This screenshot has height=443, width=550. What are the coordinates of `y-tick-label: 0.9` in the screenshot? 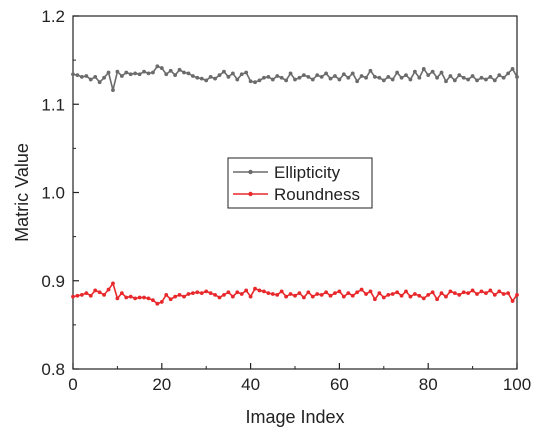 It's located at (53, 281).